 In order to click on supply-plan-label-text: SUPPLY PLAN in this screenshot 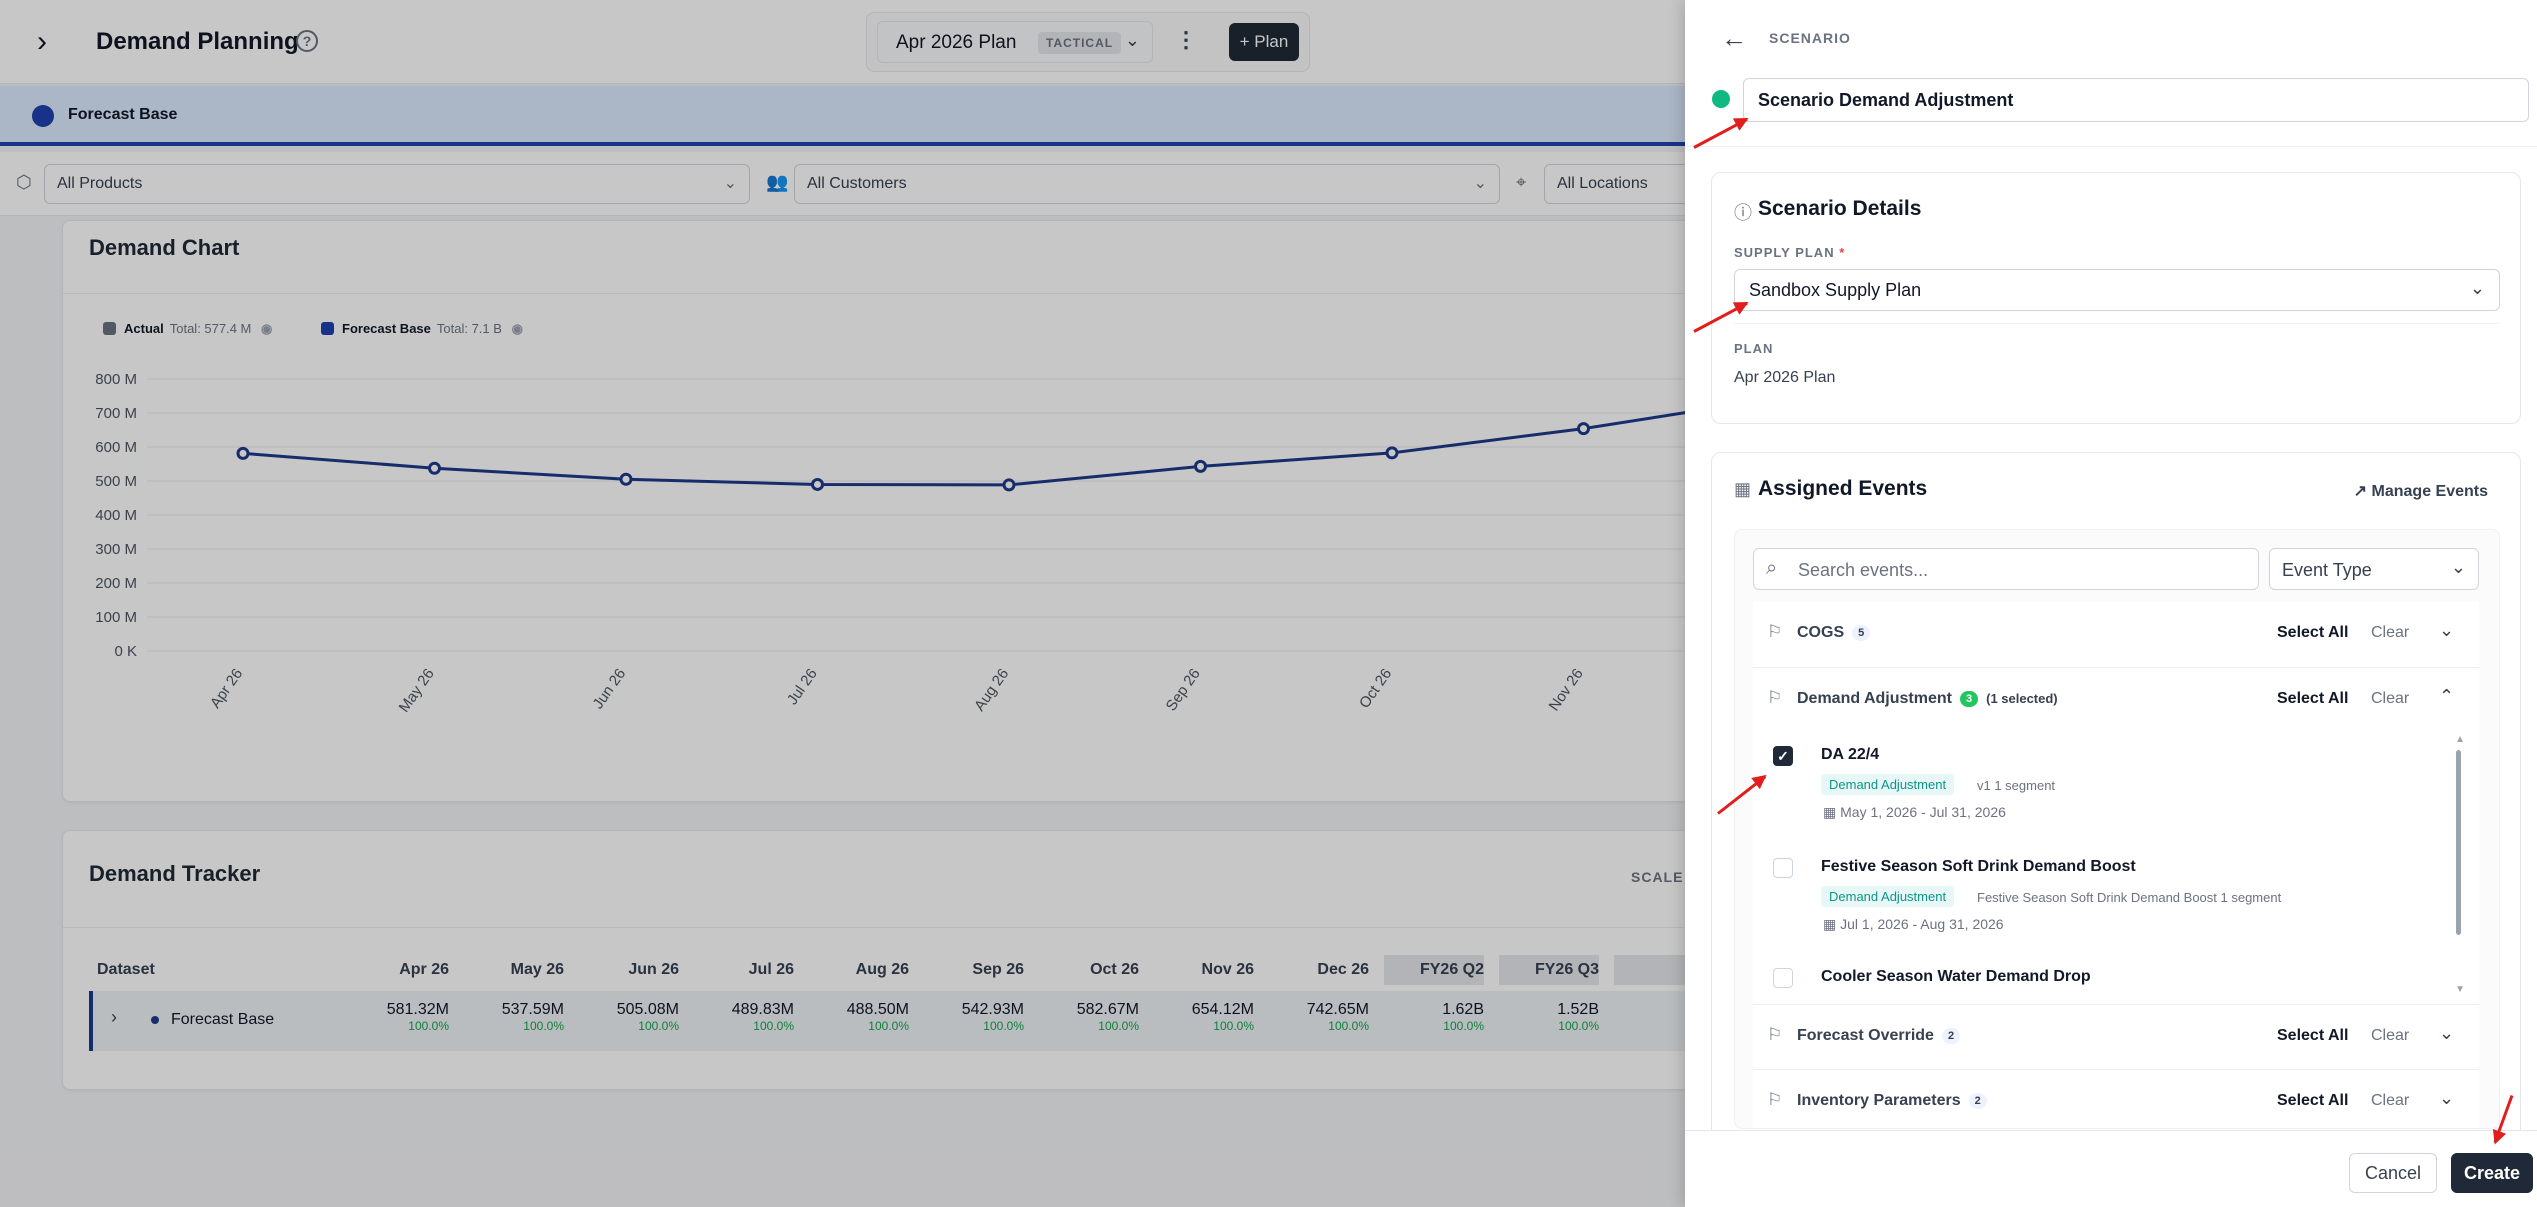, I will do `click(1784, 252)`.